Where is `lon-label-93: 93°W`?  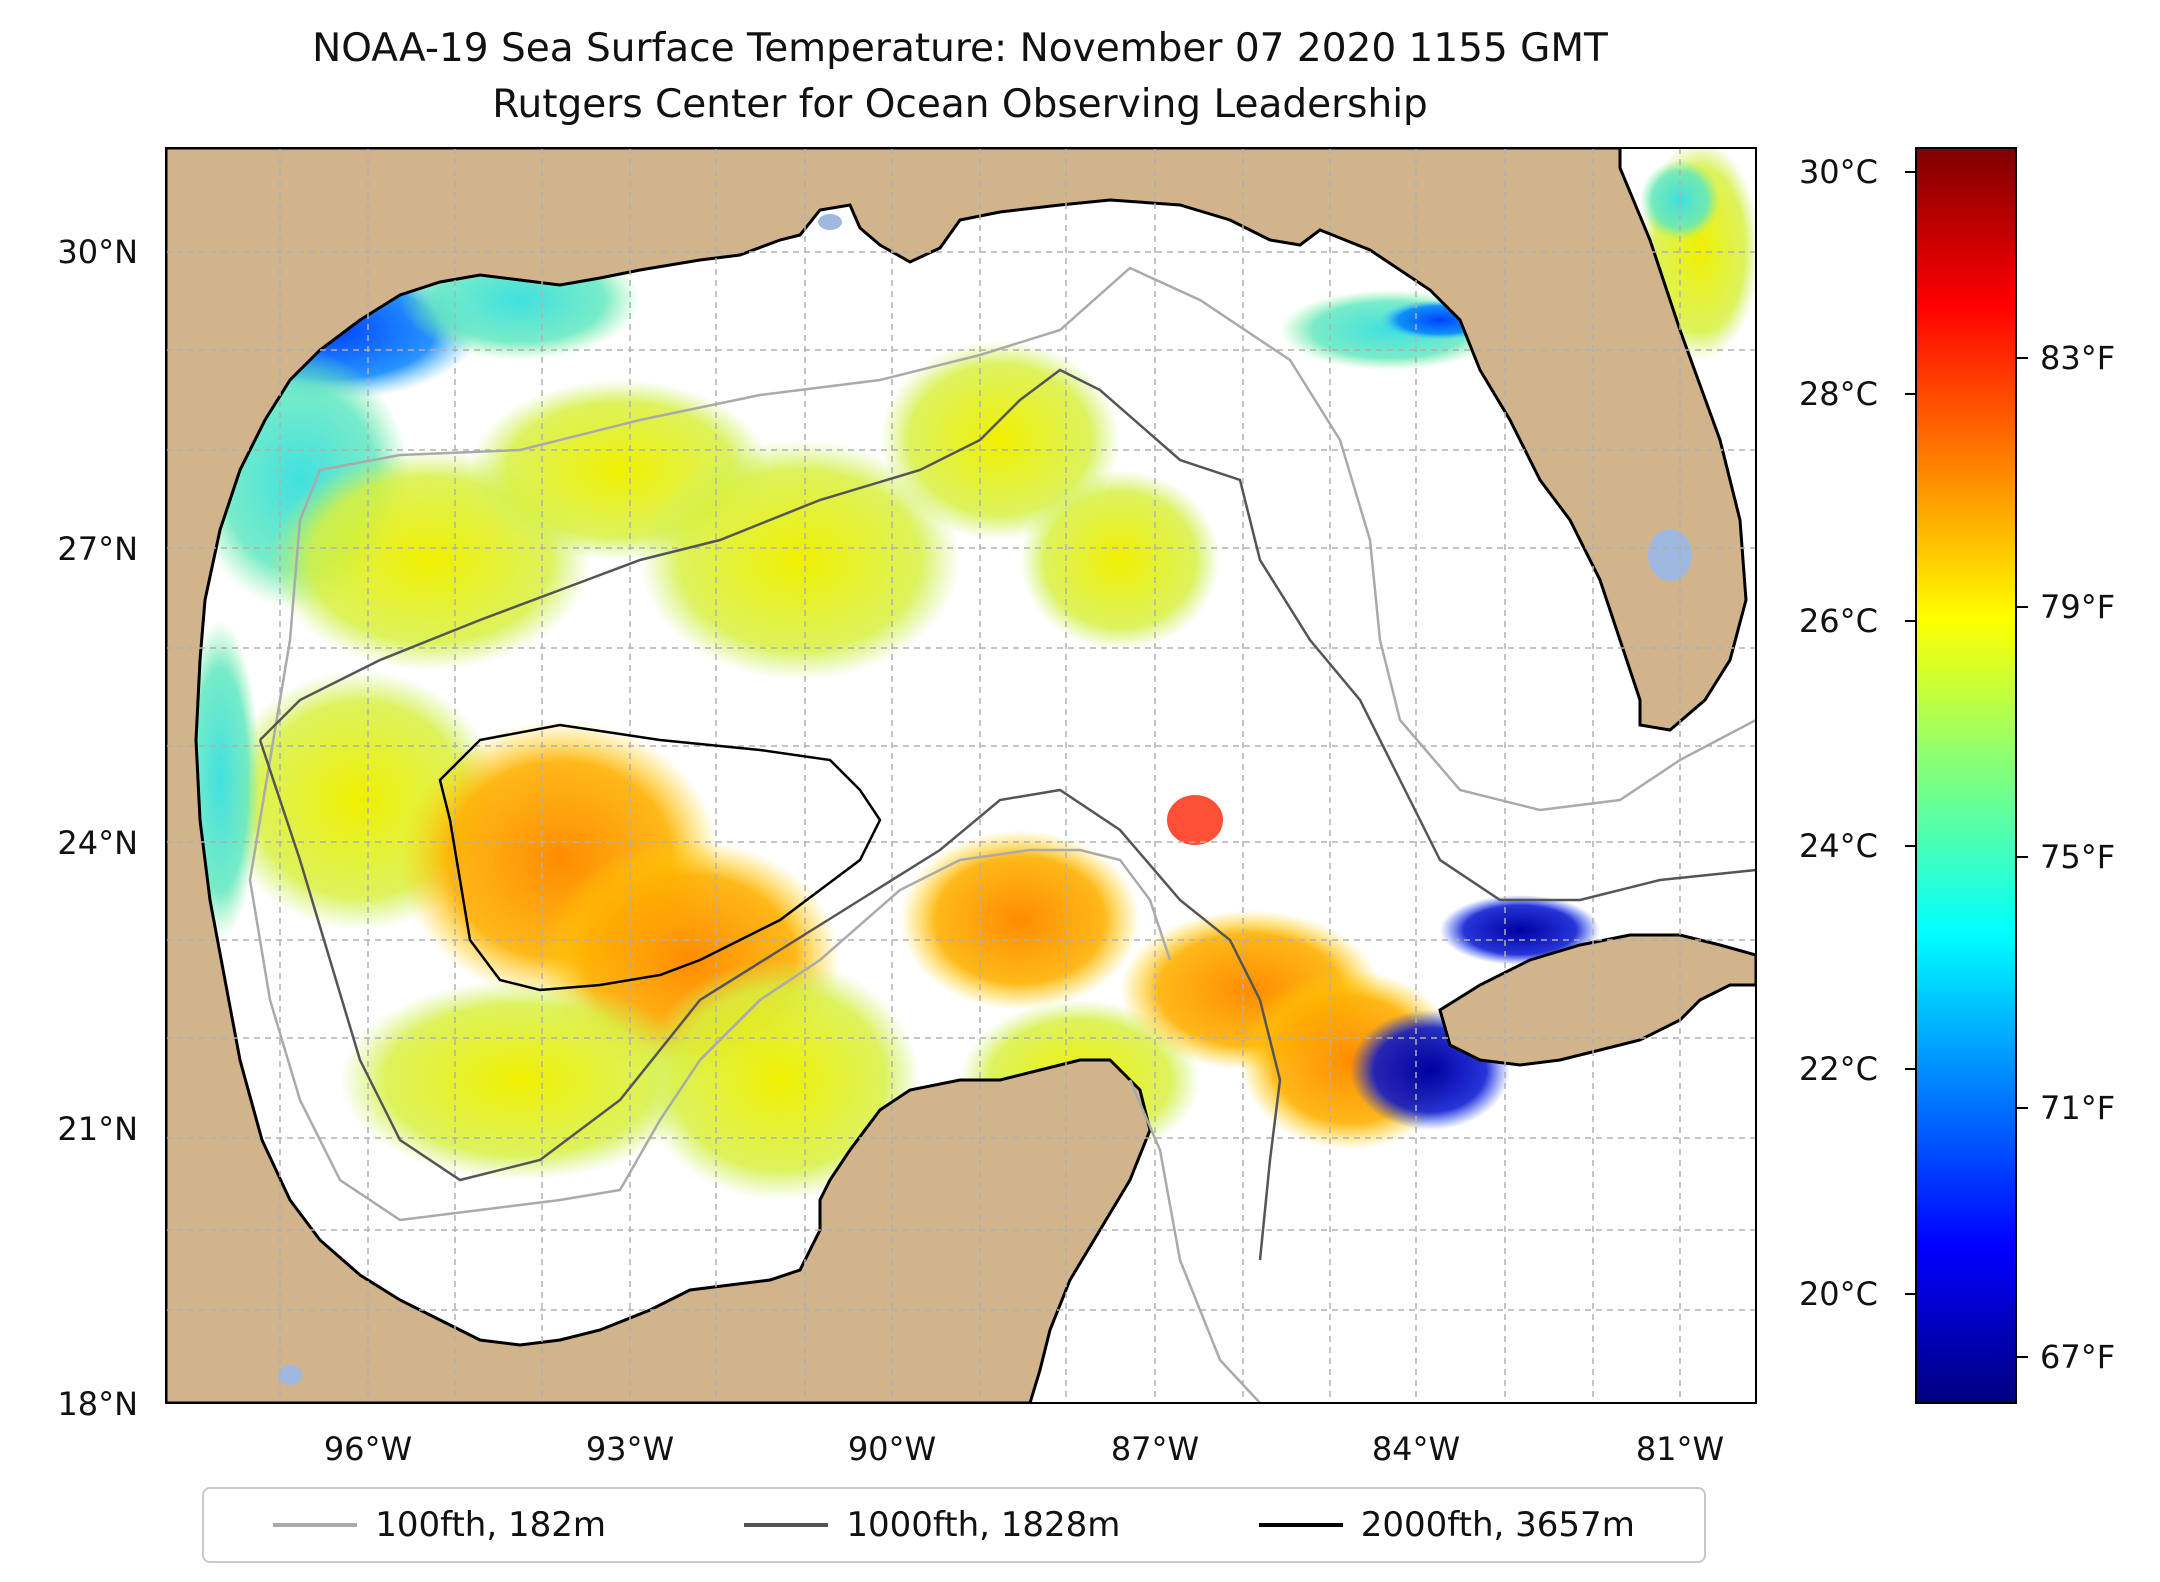
lon-label-93: 93°W is located at coordinates (630, 1449).